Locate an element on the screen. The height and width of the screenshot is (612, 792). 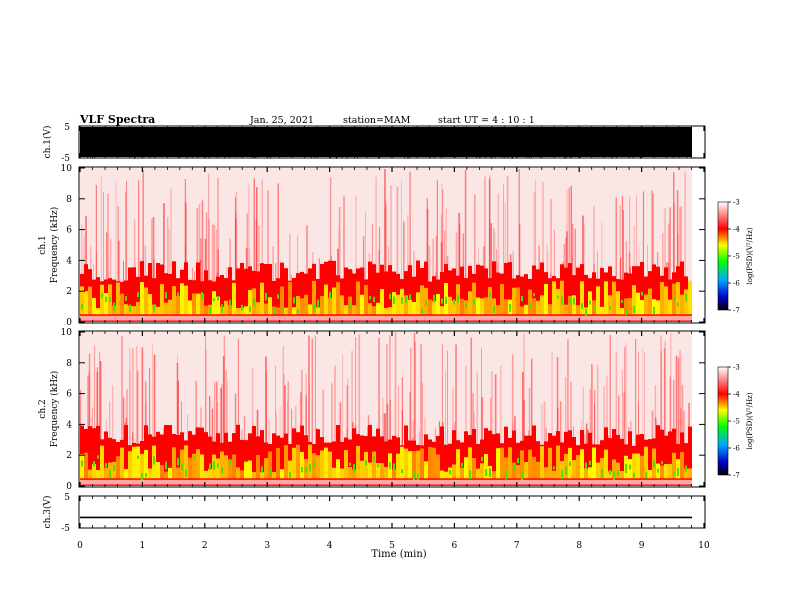
time-axis-tick-labels: 0 1 2 3 4 5 6 7 8 9 10 is located at coordinates (393, 546).